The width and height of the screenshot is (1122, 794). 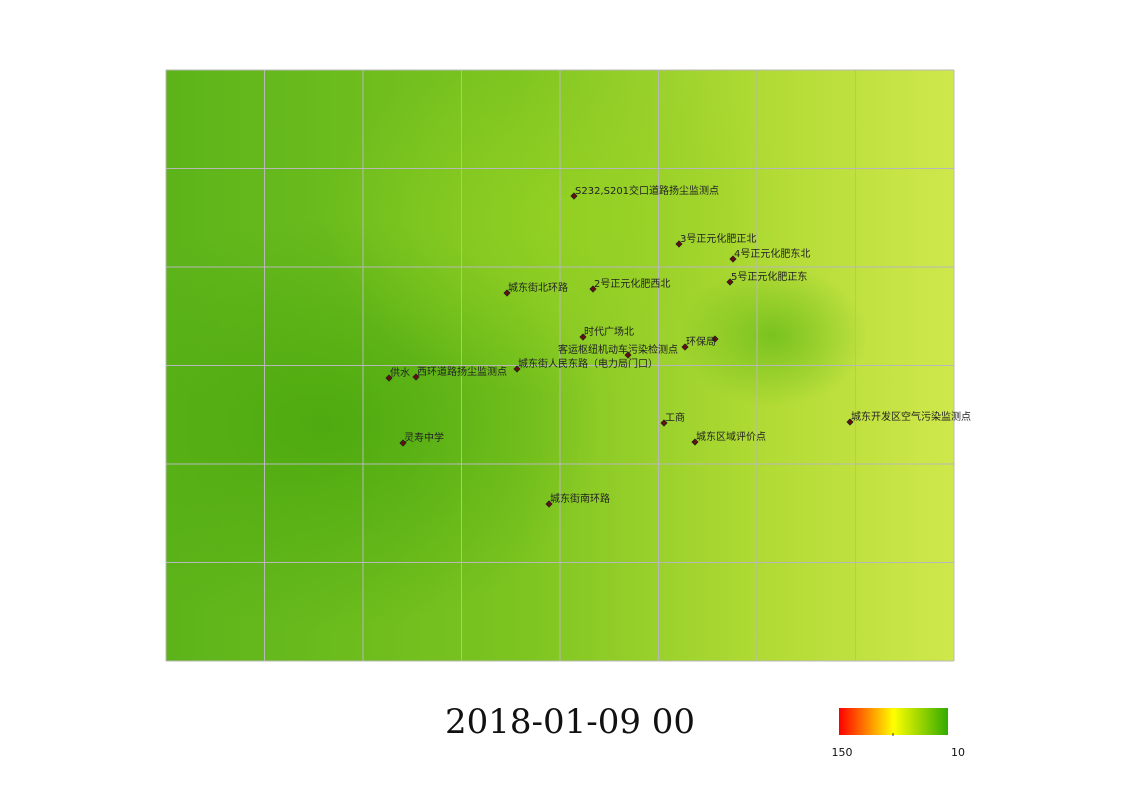 I want to click on station-label: 城东开发区空气污染监测点, so click(x=911, y=416).